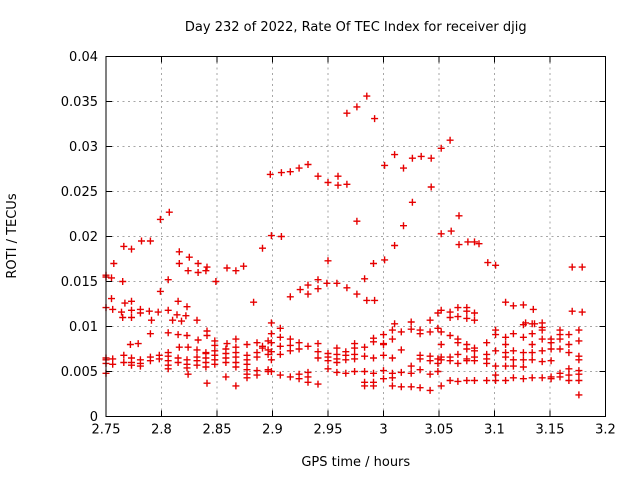 The height and width of the screenshot is (484, 640). What do you see at coordinates (79, 192) in the screenshot?
I see `y-tick-label: 0.025` at bounding box center [79, 192].